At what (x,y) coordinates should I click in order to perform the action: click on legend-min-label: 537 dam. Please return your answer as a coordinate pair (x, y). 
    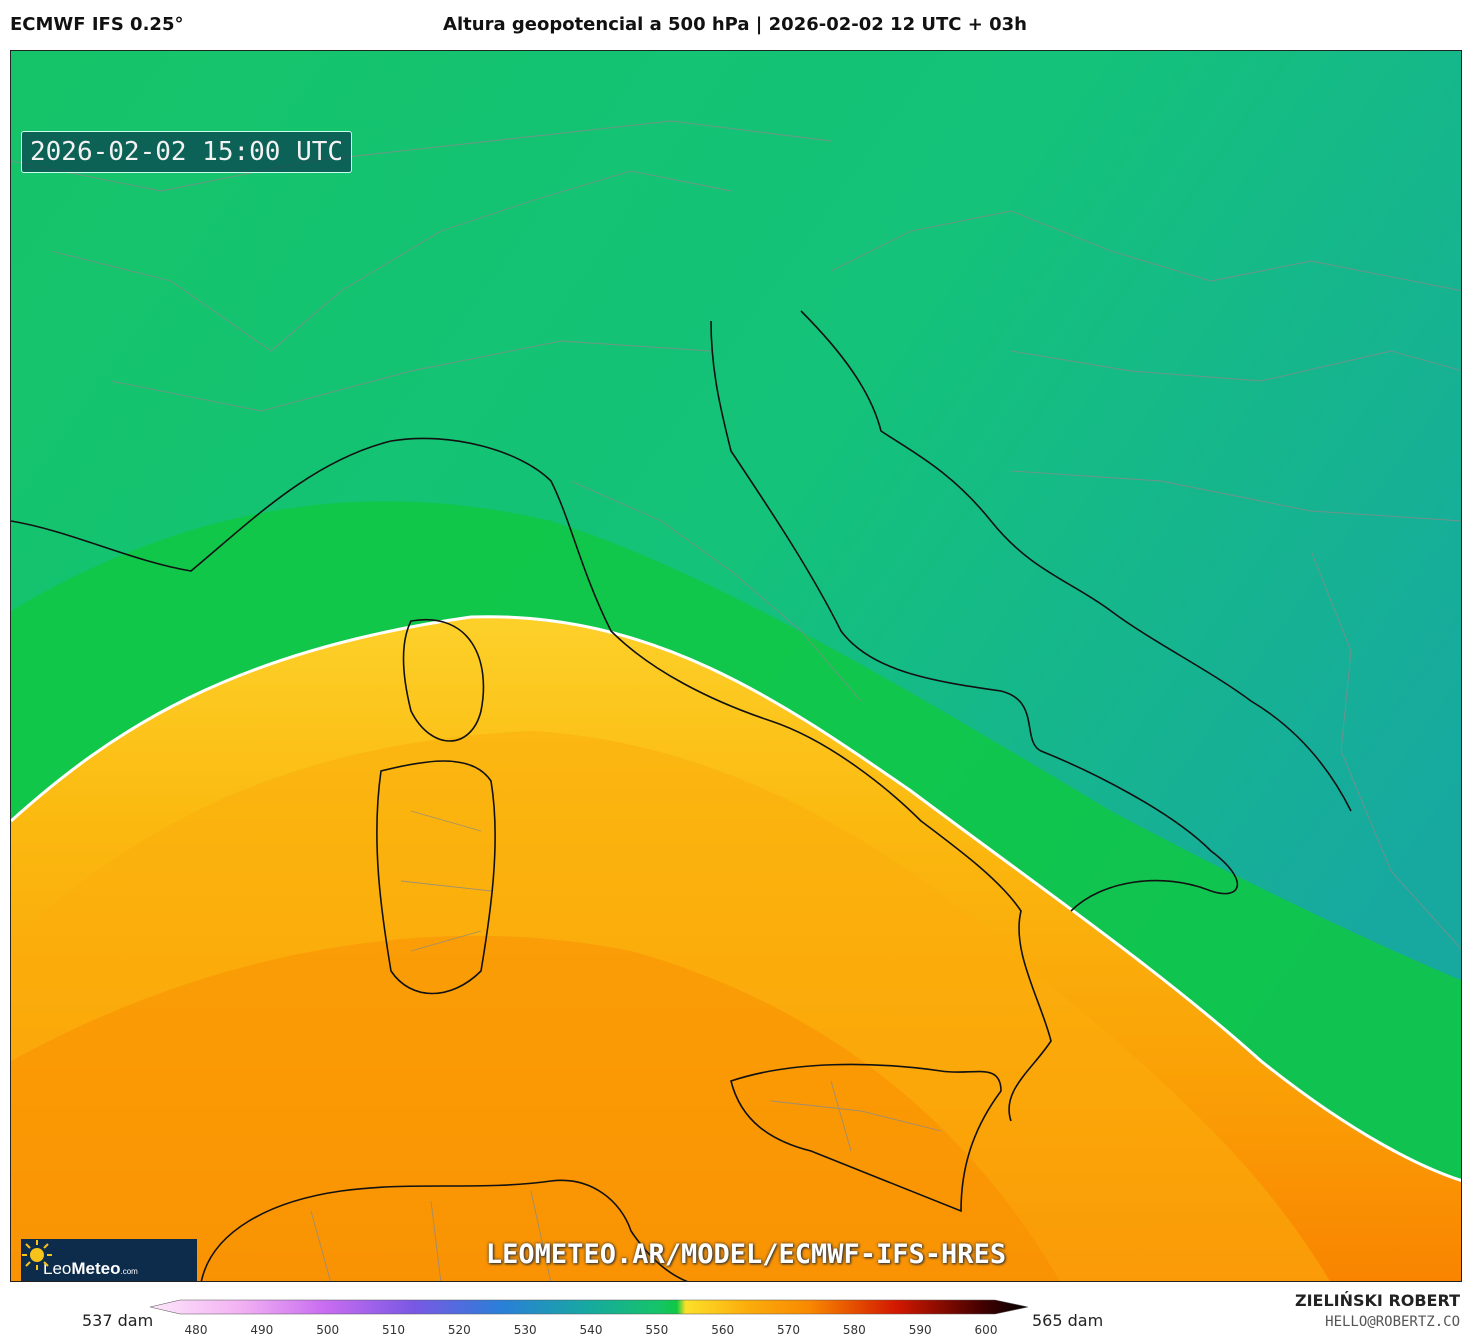
    Looking at the image, I should click on (118, 1320).